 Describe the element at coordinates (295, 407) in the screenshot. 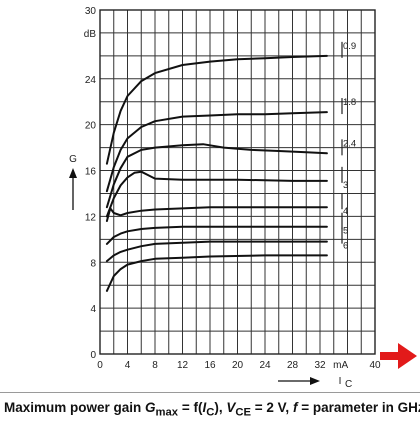

I see `caption-f: f` at that location.